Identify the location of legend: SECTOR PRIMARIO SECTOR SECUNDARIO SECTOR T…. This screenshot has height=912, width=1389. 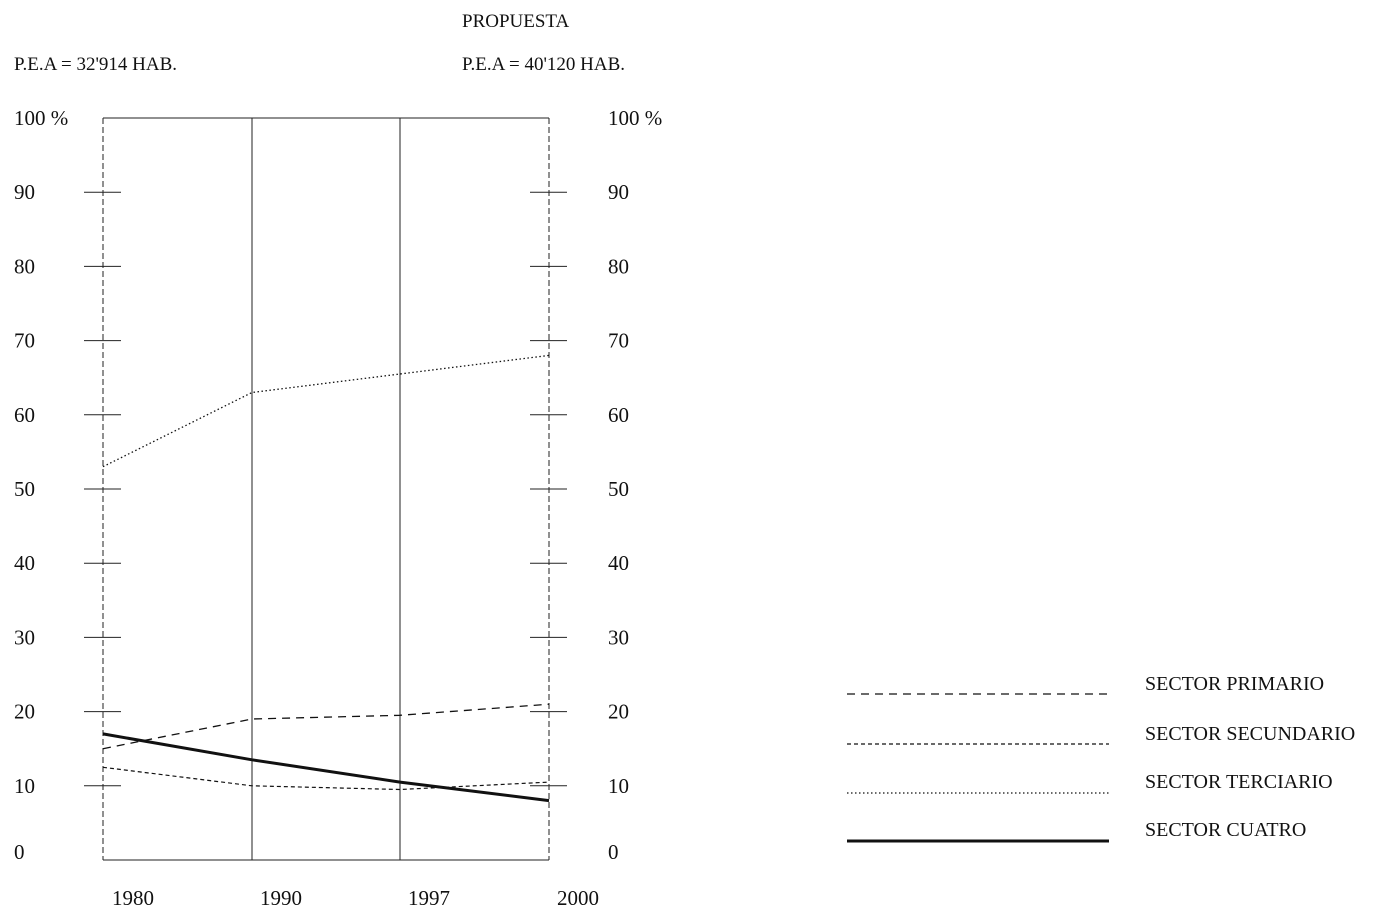
(1101, 758).